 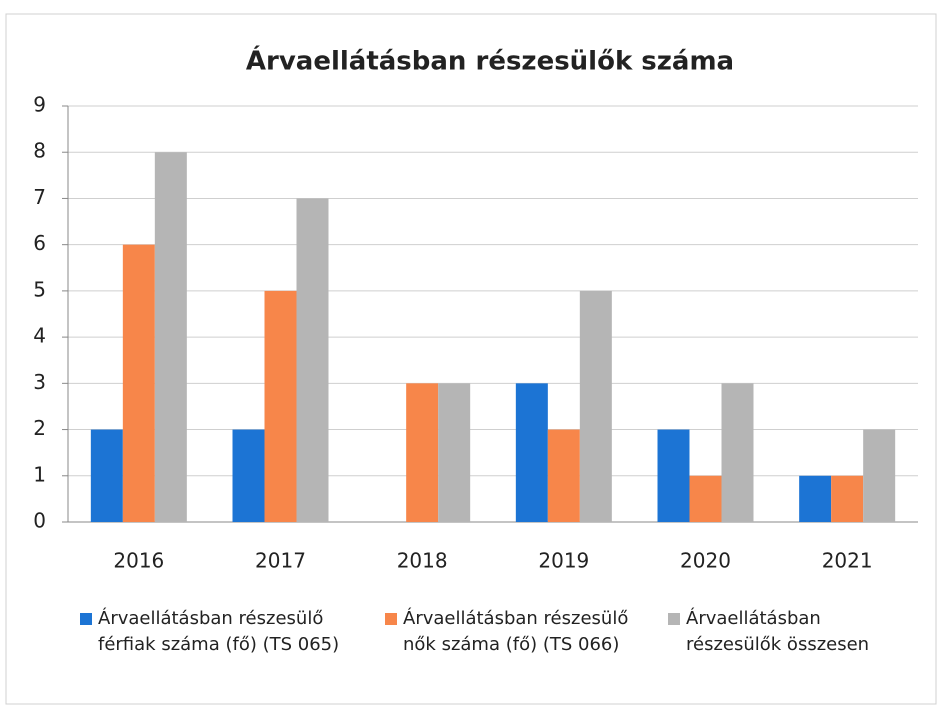 What do you see at coordinates (39, 336) in the screenshot?
I see `y-tick-label: 4` at bounding box center [39, 336].